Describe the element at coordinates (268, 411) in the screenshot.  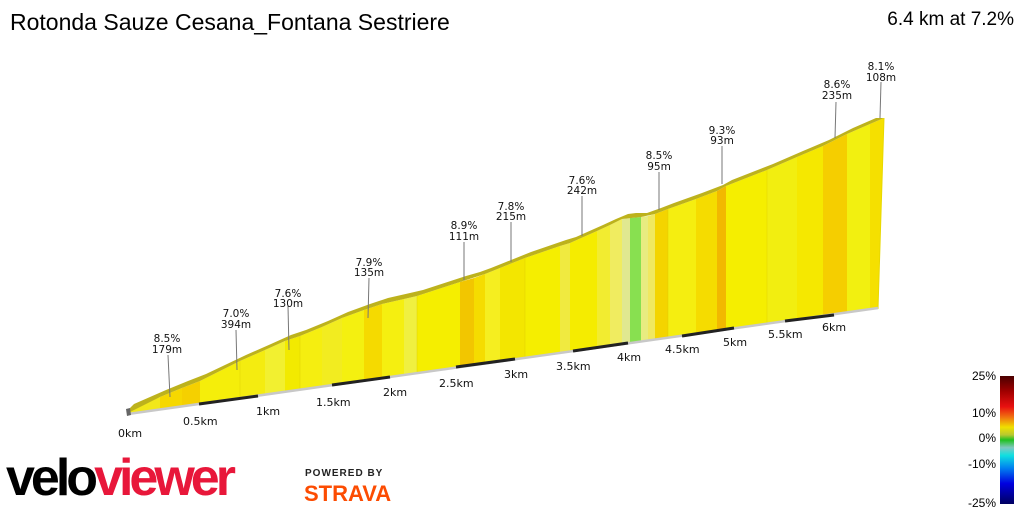
I see `tick-1km: 1km` at that location.